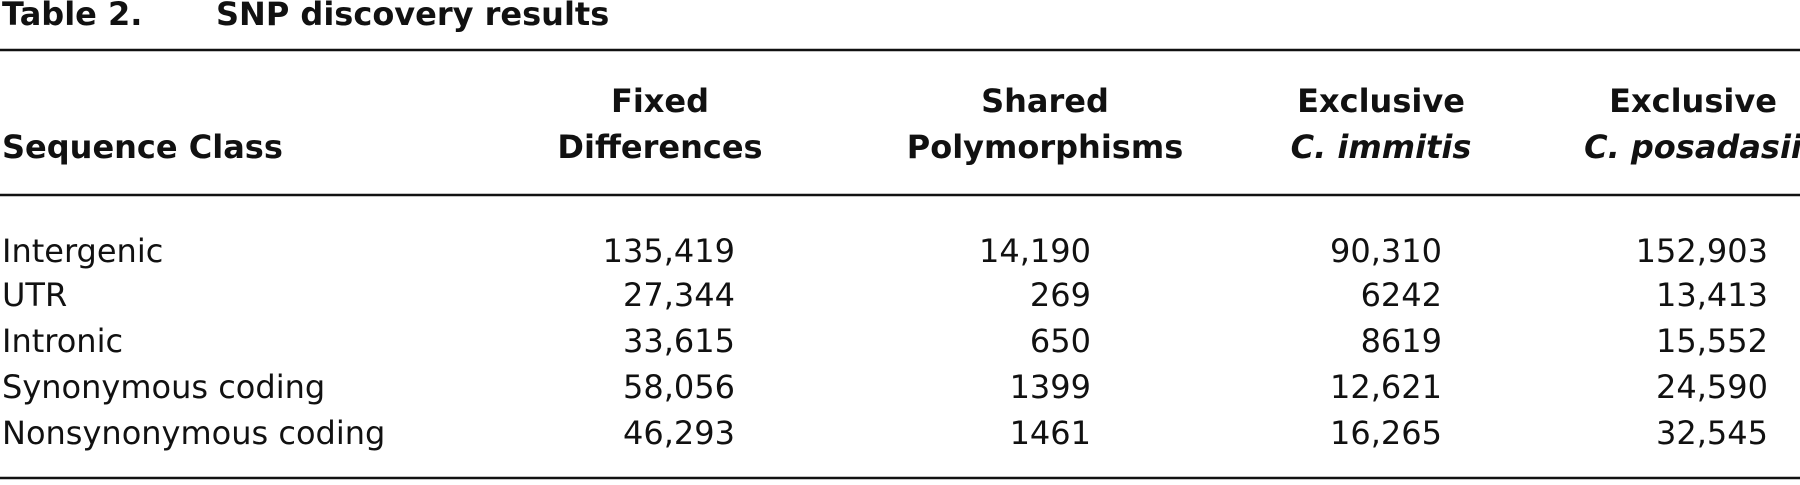  I want to click on row-label: Synonymous coding, so click(163, 387).